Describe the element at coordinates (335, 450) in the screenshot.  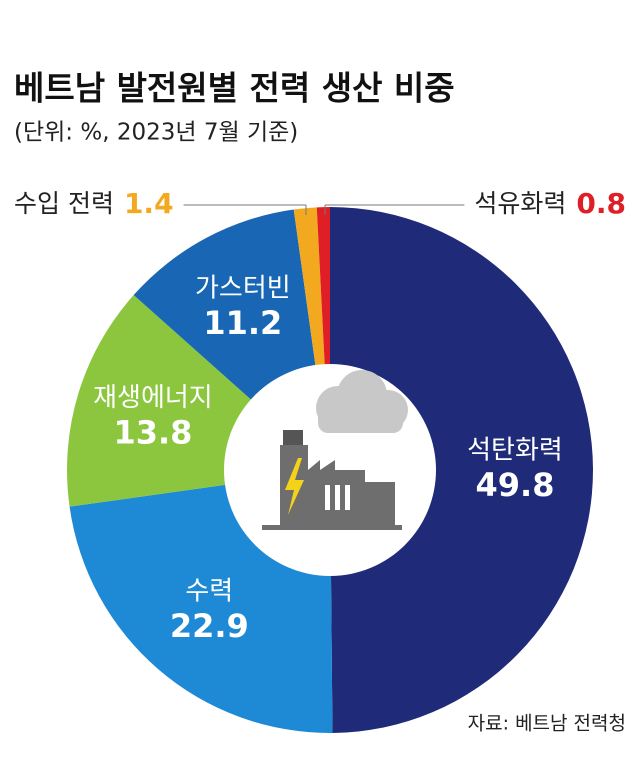
I see `factory-icon` at that location.